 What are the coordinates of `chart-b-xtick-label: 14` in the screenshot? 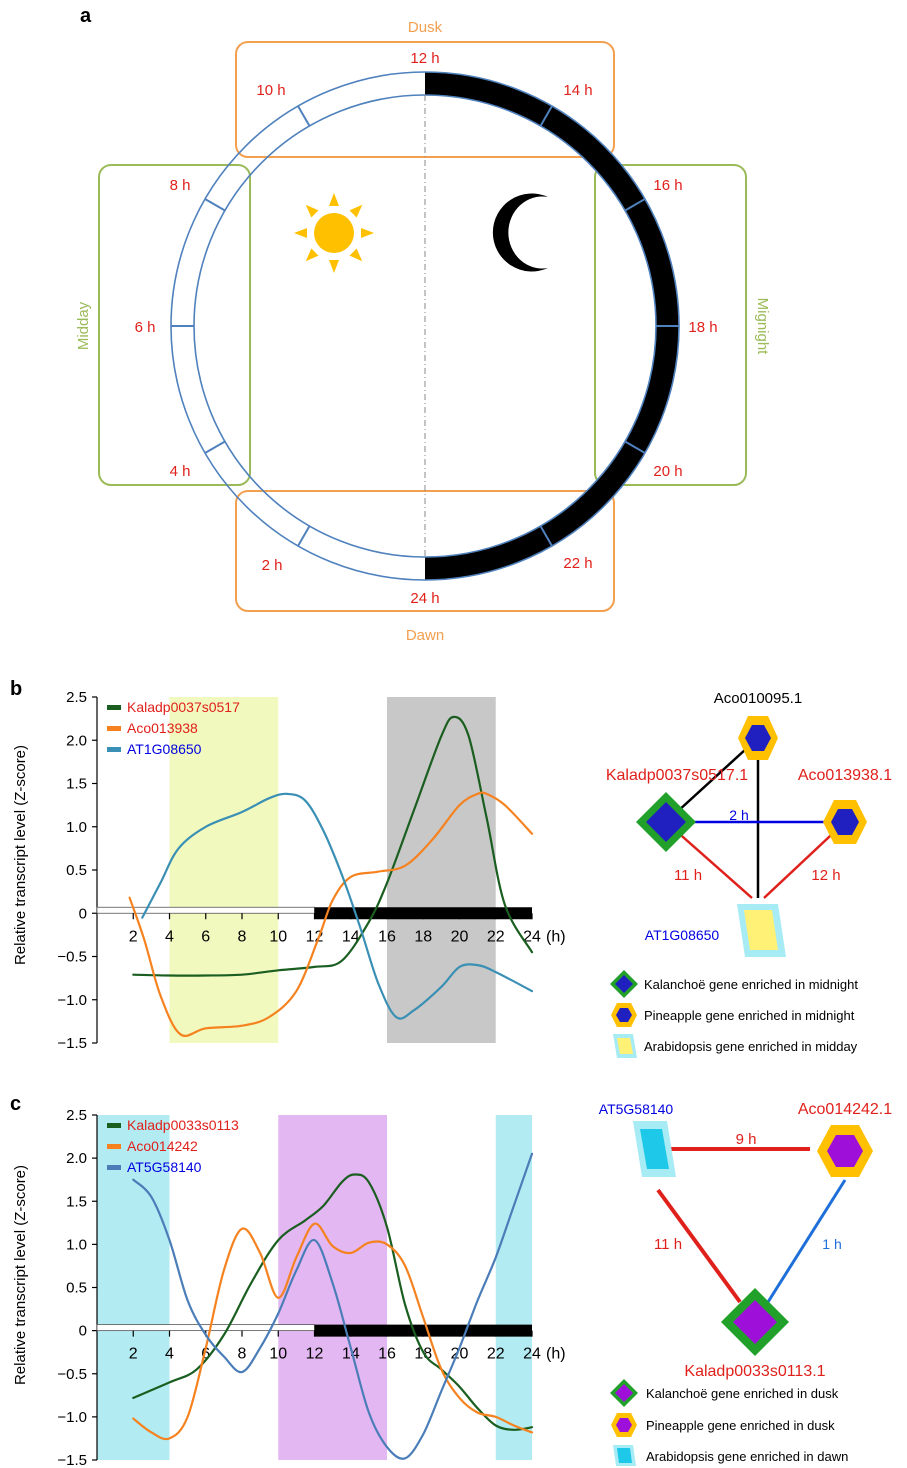 It's located at (351, 936).